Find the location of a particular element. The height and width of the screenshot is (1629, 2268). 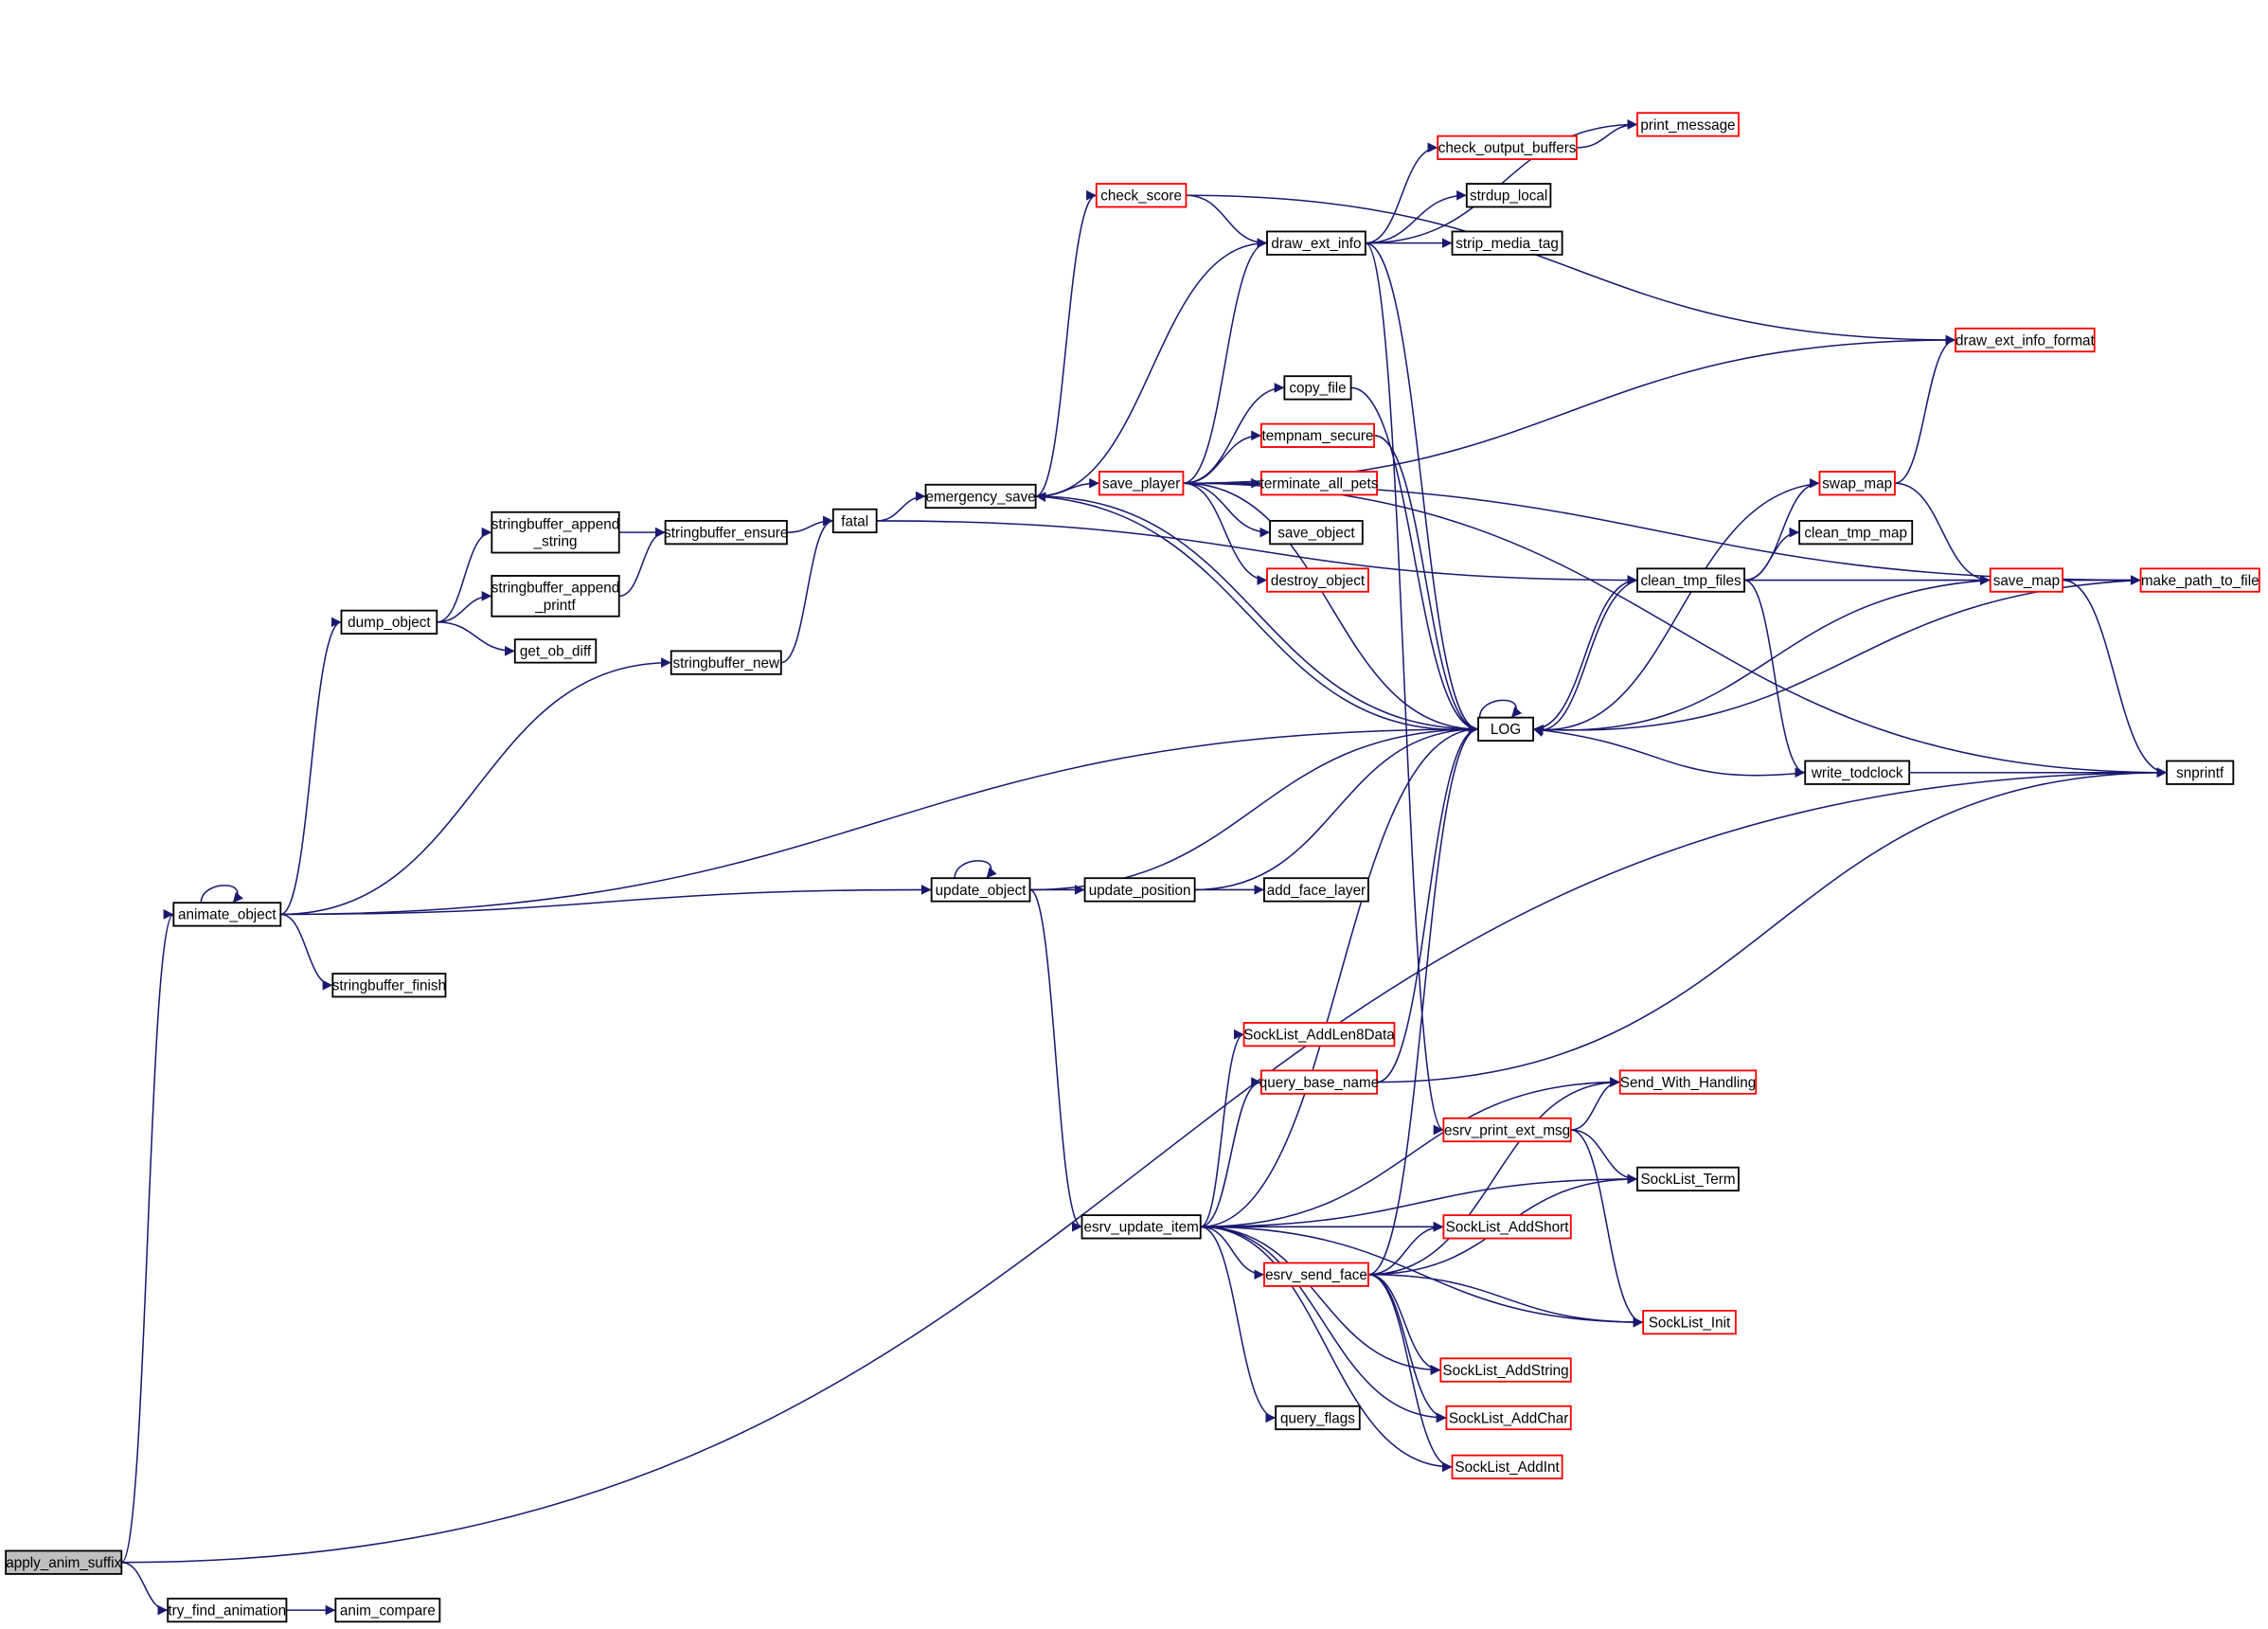

node-stringbuffer_new: stringbuffer_new is located at coordinates (726, 662).